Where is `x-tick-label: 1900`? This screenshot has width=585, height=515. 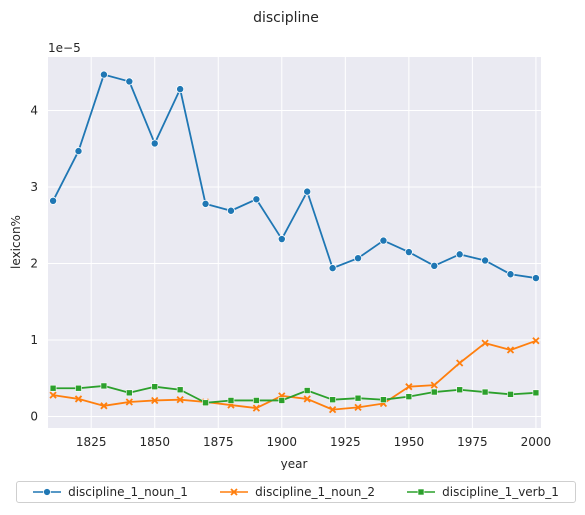
x-tick-label: 1900 is located at coordinates (282, 442).